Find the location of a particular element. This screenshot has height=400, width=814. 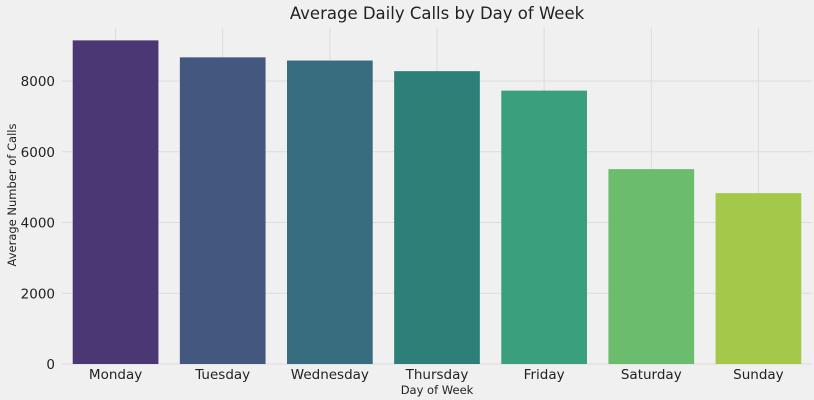

y-tick-label: 4000 is located at coordinates (38, 224).